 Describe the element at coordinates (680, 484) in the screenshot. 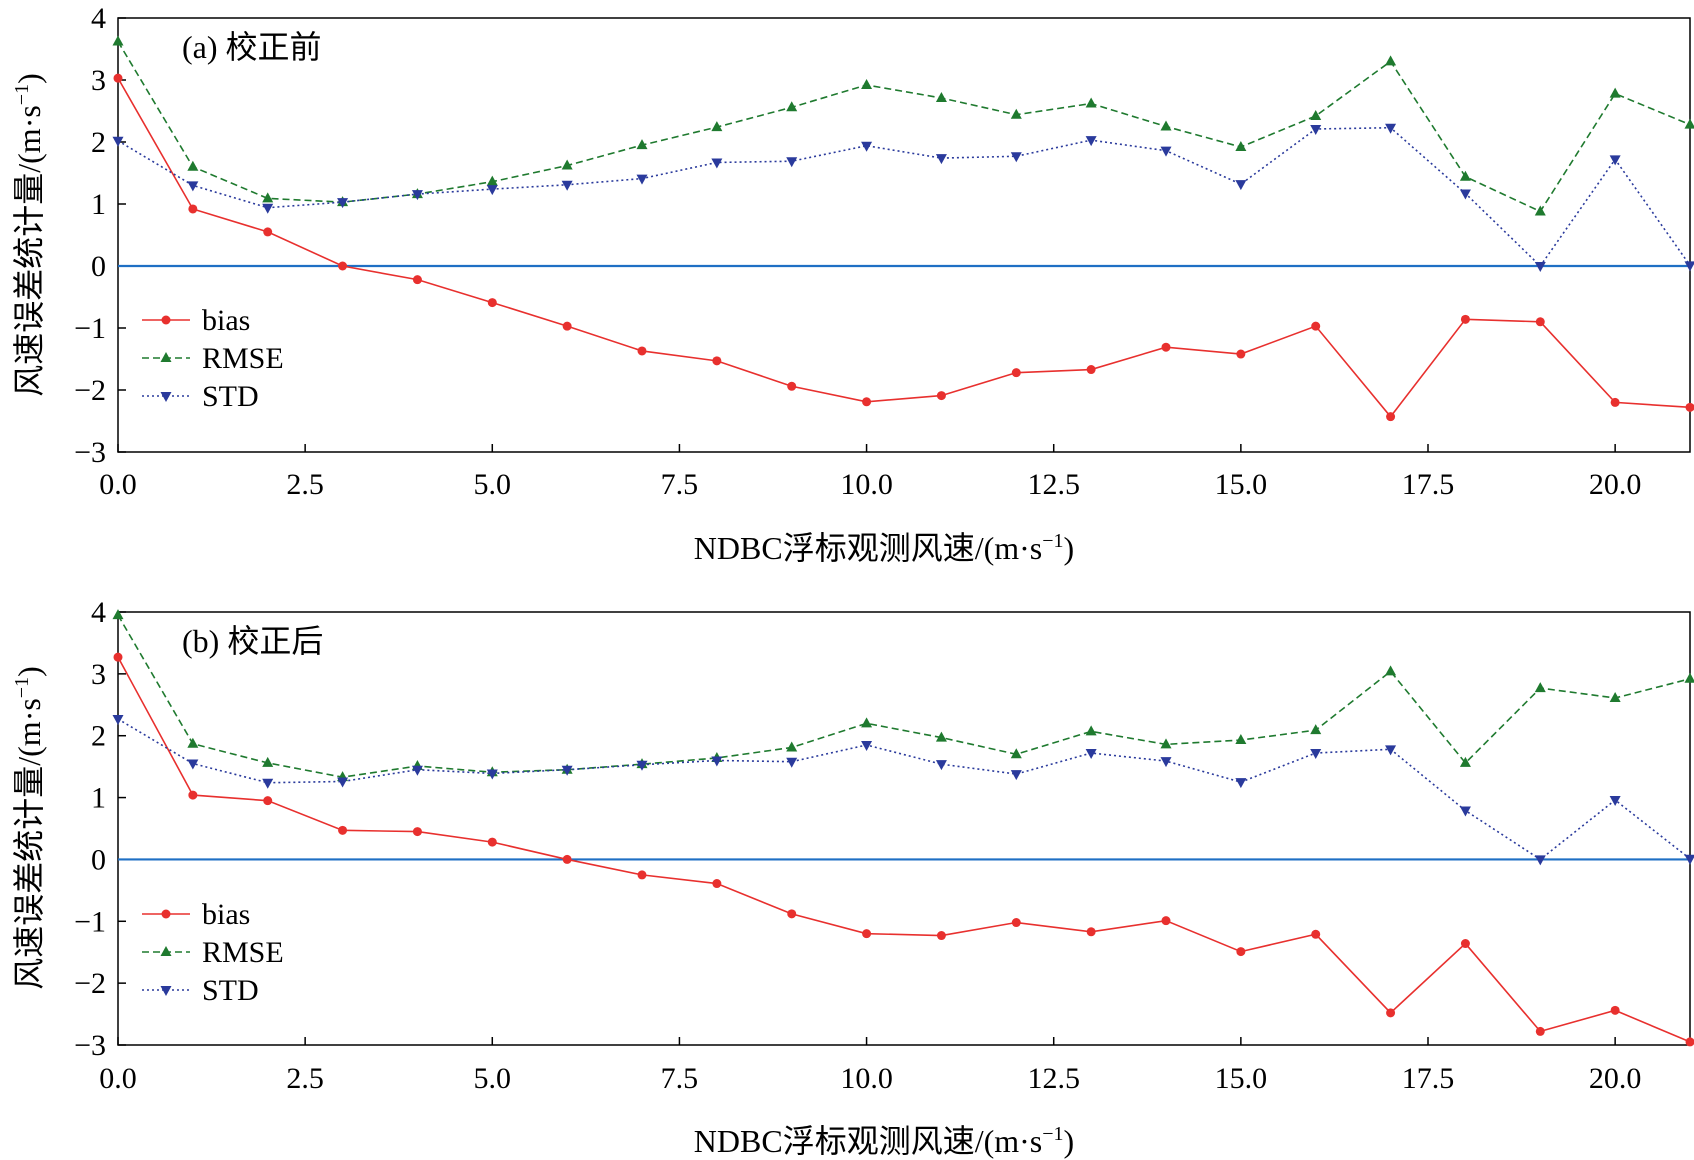

I see `x-tick-label: 7.5` at that location.